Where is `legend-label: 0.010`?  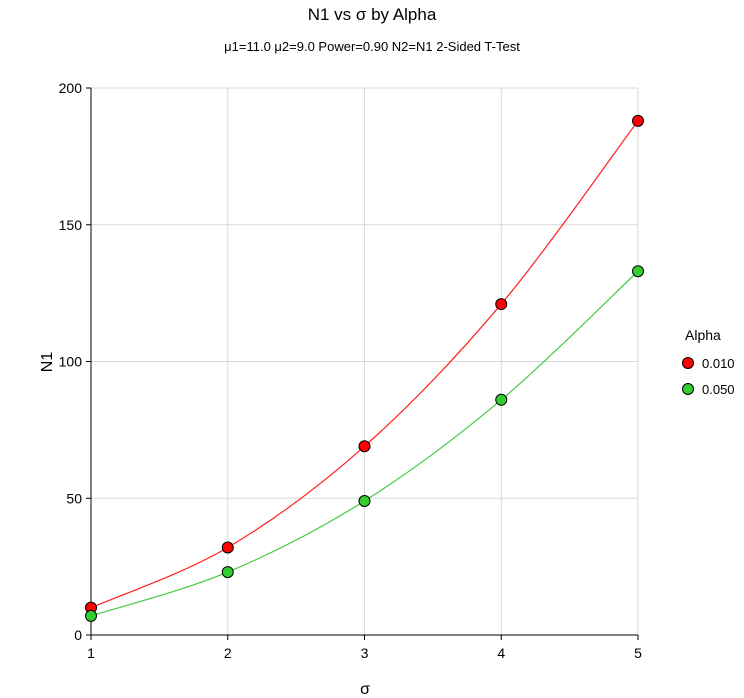
legend-label: 0.010 is located at coordinates (718, 363).